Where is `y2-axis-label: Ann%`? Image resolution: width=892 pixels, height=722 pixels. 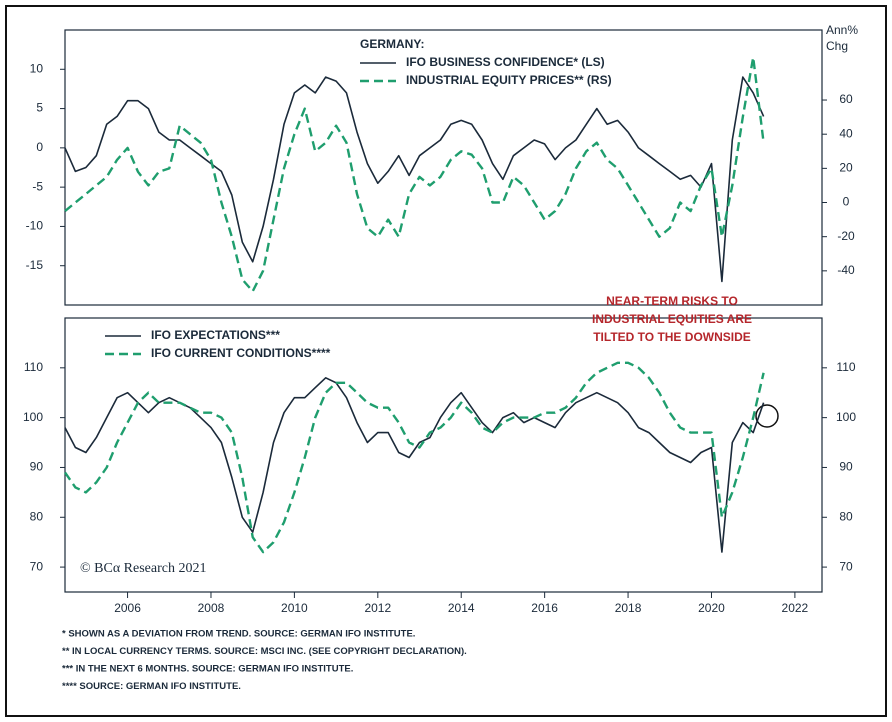
y2-axis-label: Ann% is located at coordinates (842, 30).